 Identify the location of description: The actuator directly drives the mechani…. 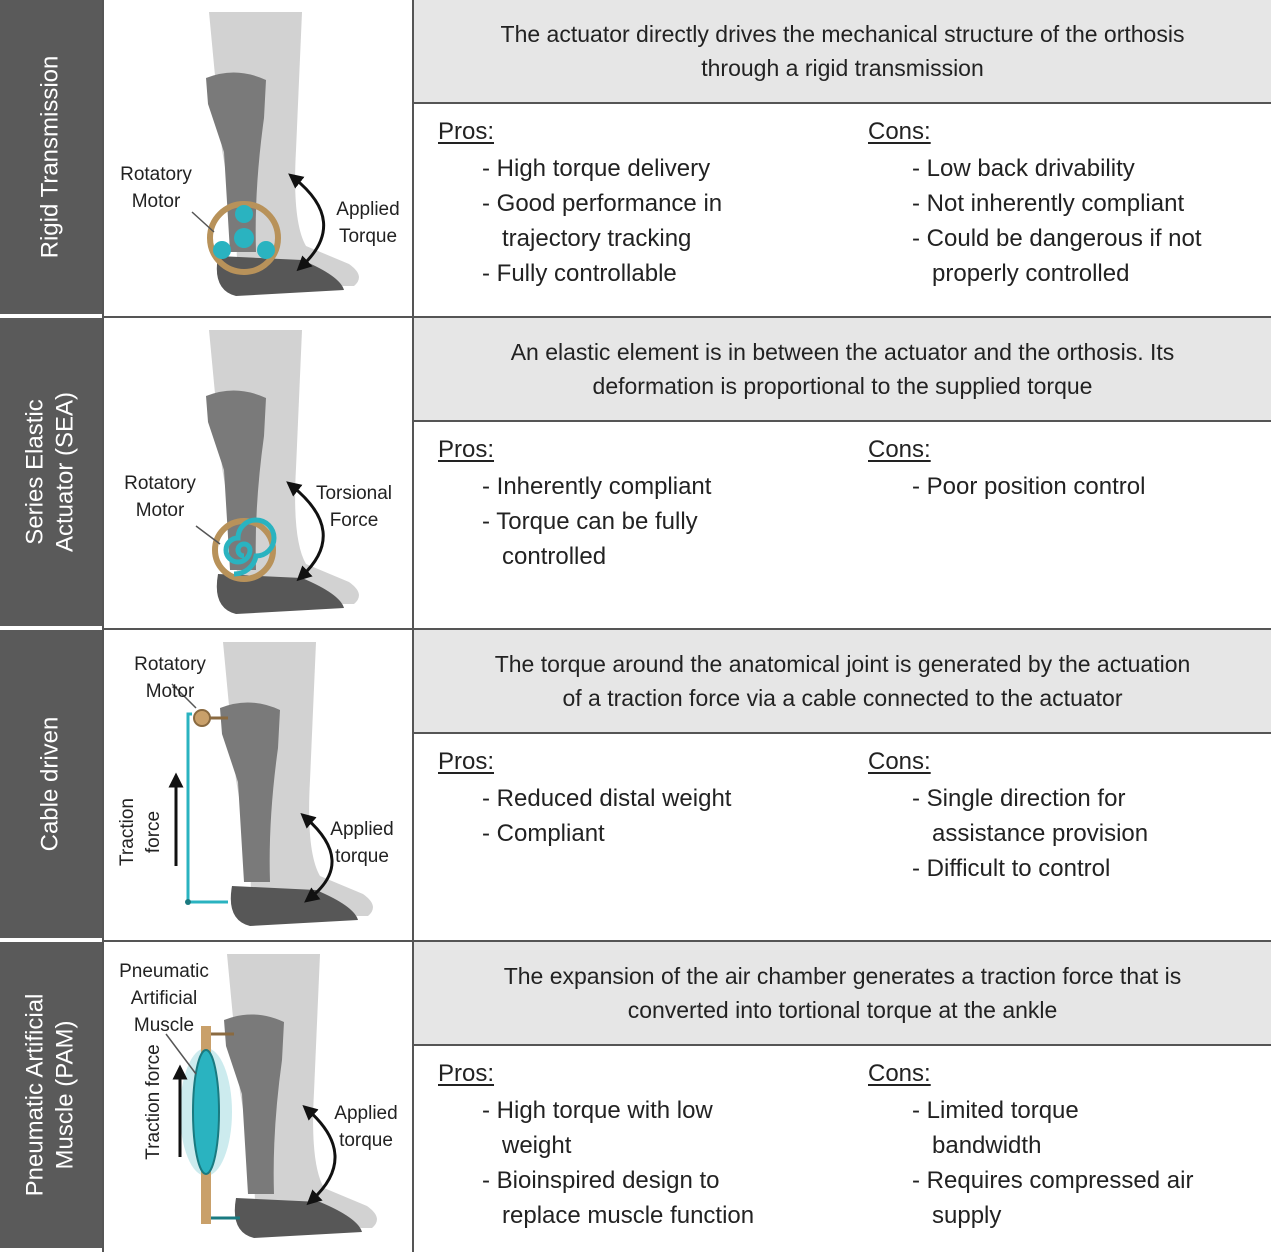
(842, 52).